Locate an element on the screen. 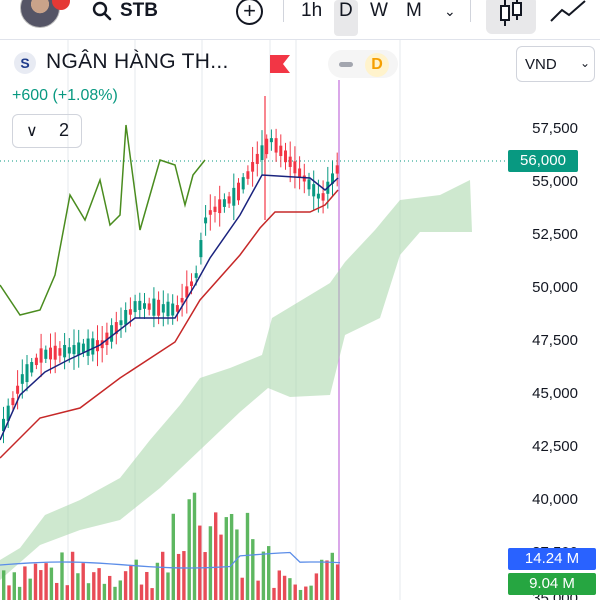  chart-type-button is located at coordinates (511, 17).